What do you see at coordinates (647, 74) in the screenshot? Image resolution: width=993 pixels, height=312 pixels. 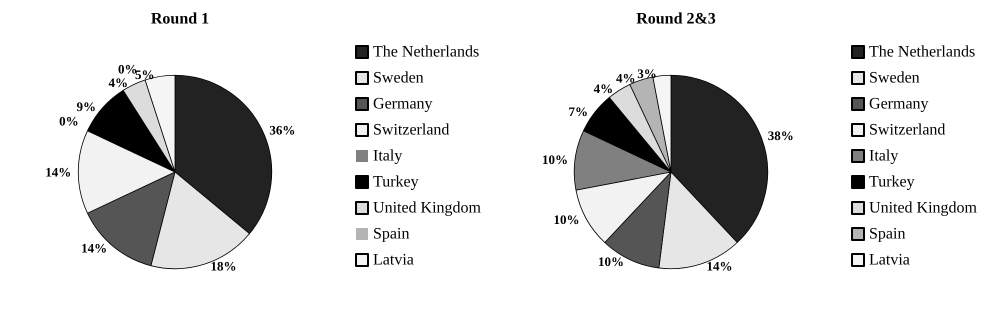 I see `data-label: 3%` at bounding box center [647, 74].